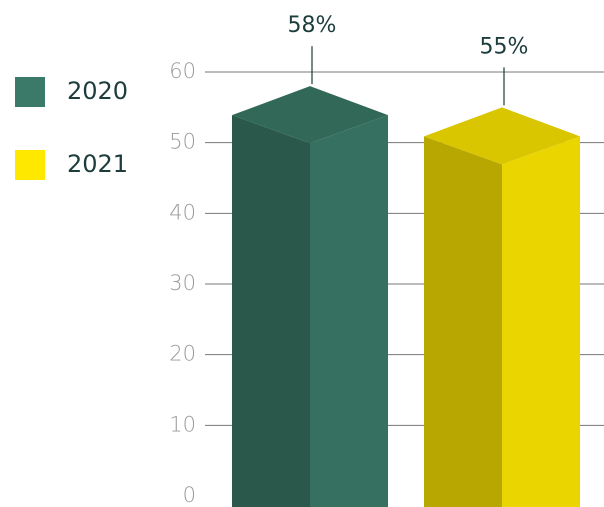  What do you see at coordinates (182, 283) in the screenshot?
I see `y-tick-label: 30` at bounding box center [182, 283].